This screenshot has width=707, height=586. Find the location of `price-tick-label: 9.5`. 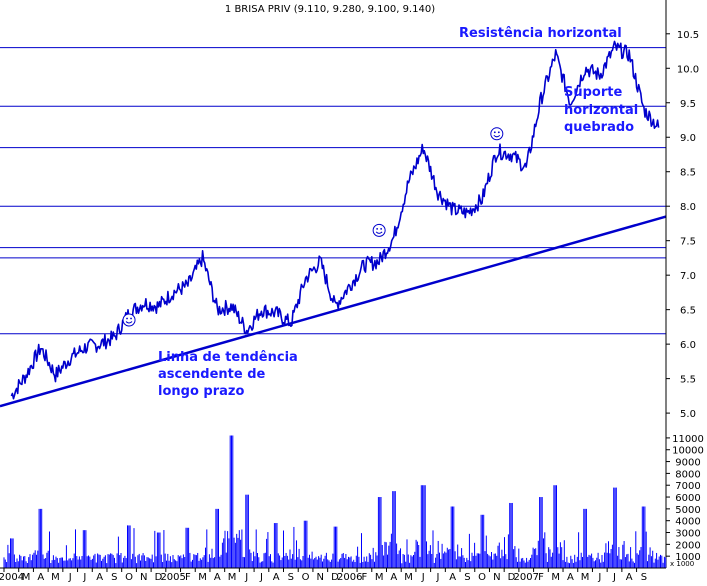

price-tick-label: 9.5 is located at coordinates (688, 104).